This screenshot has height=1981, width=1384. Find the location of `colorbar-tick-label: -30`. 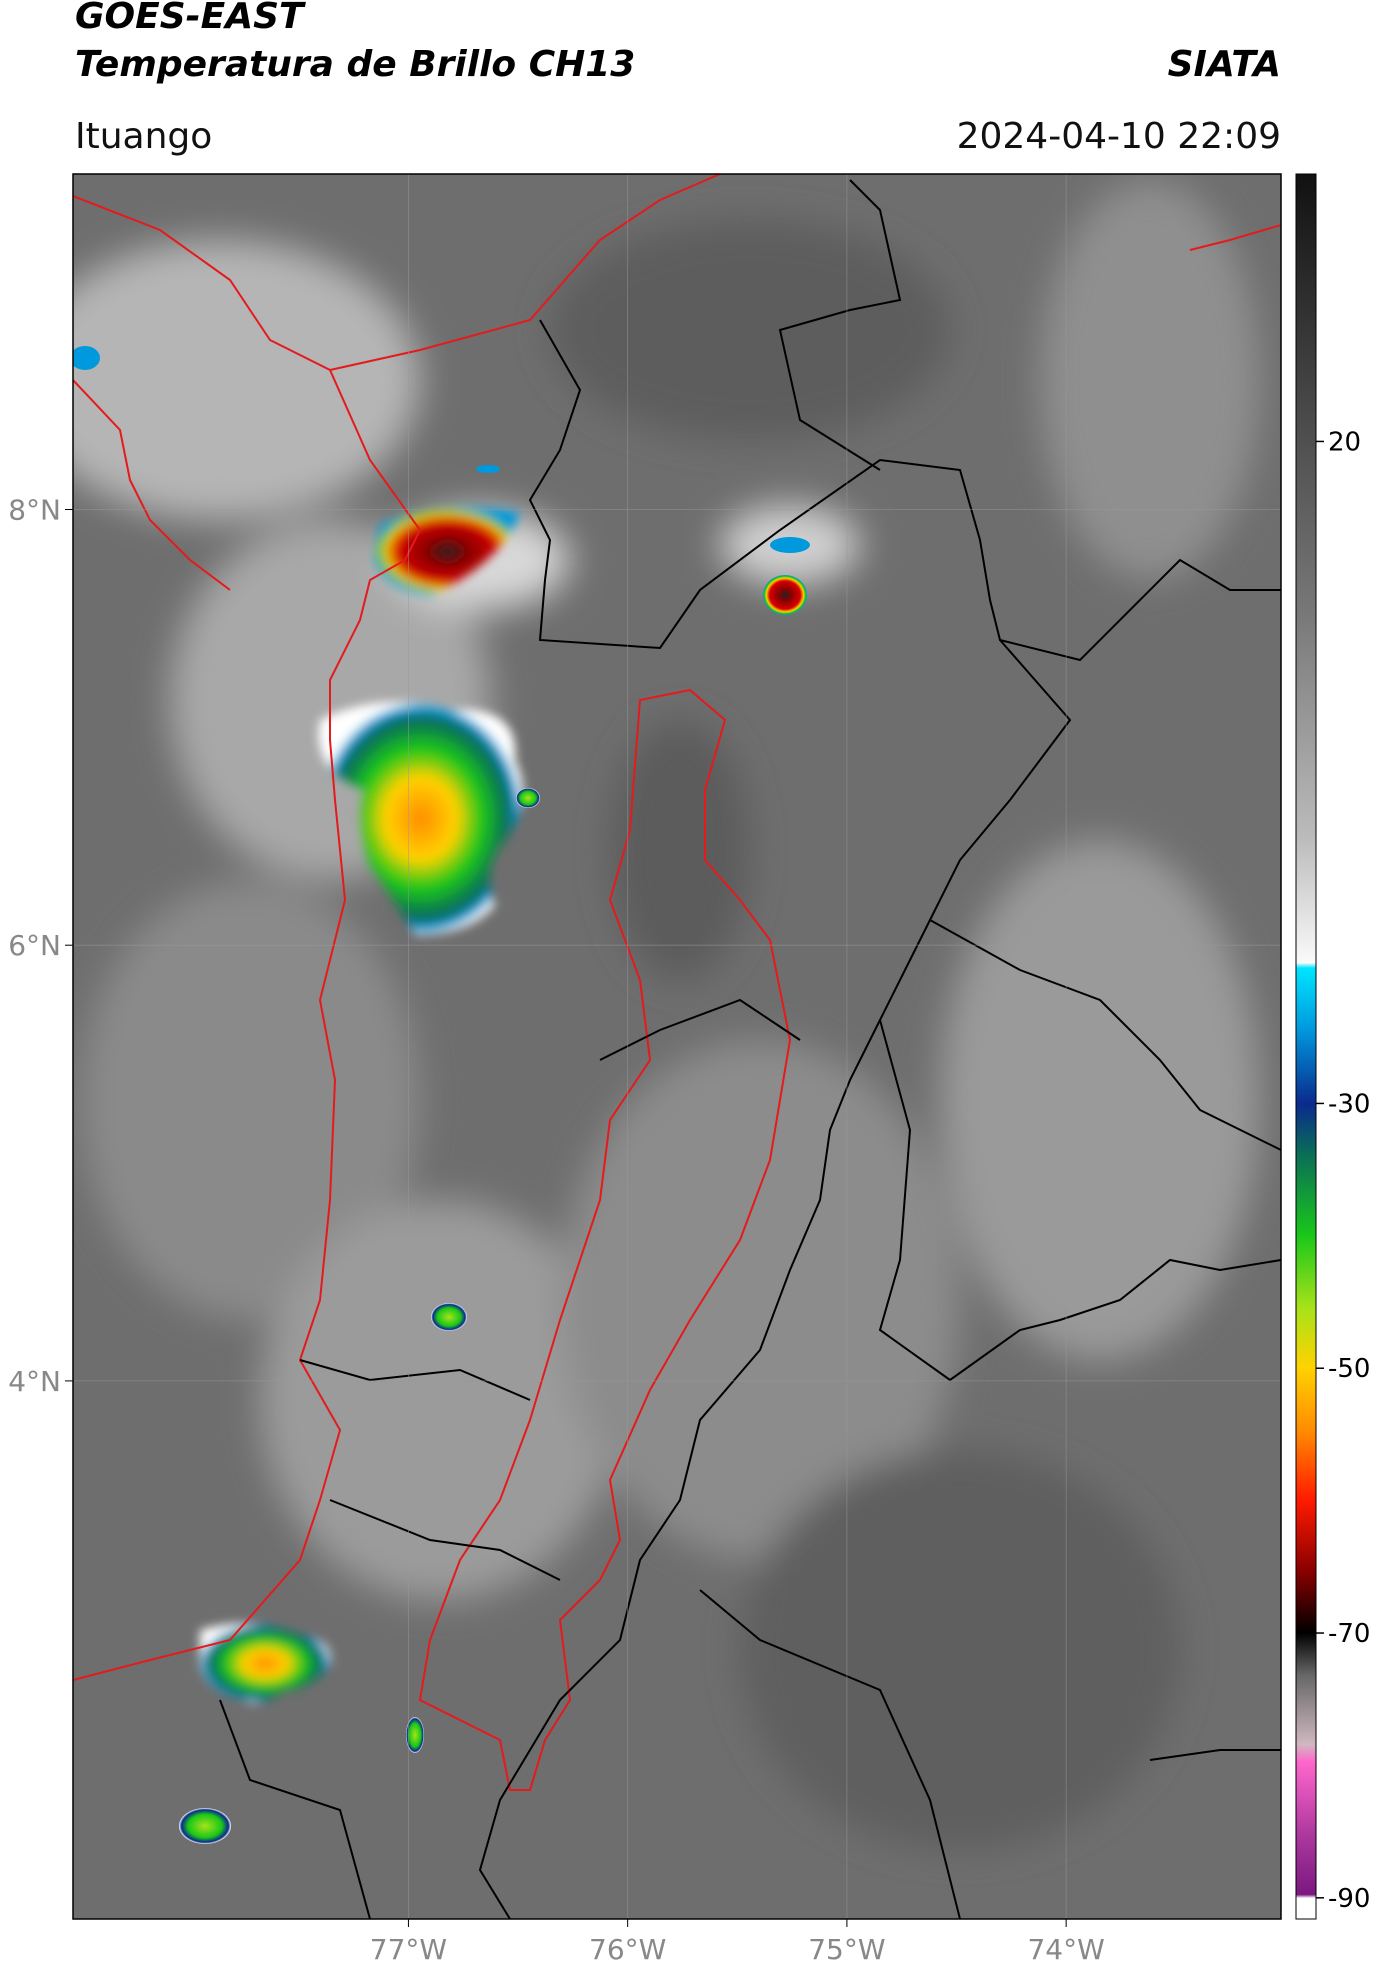

colorbar-tick-label: -30 is located at coordinates (1349, 1104).